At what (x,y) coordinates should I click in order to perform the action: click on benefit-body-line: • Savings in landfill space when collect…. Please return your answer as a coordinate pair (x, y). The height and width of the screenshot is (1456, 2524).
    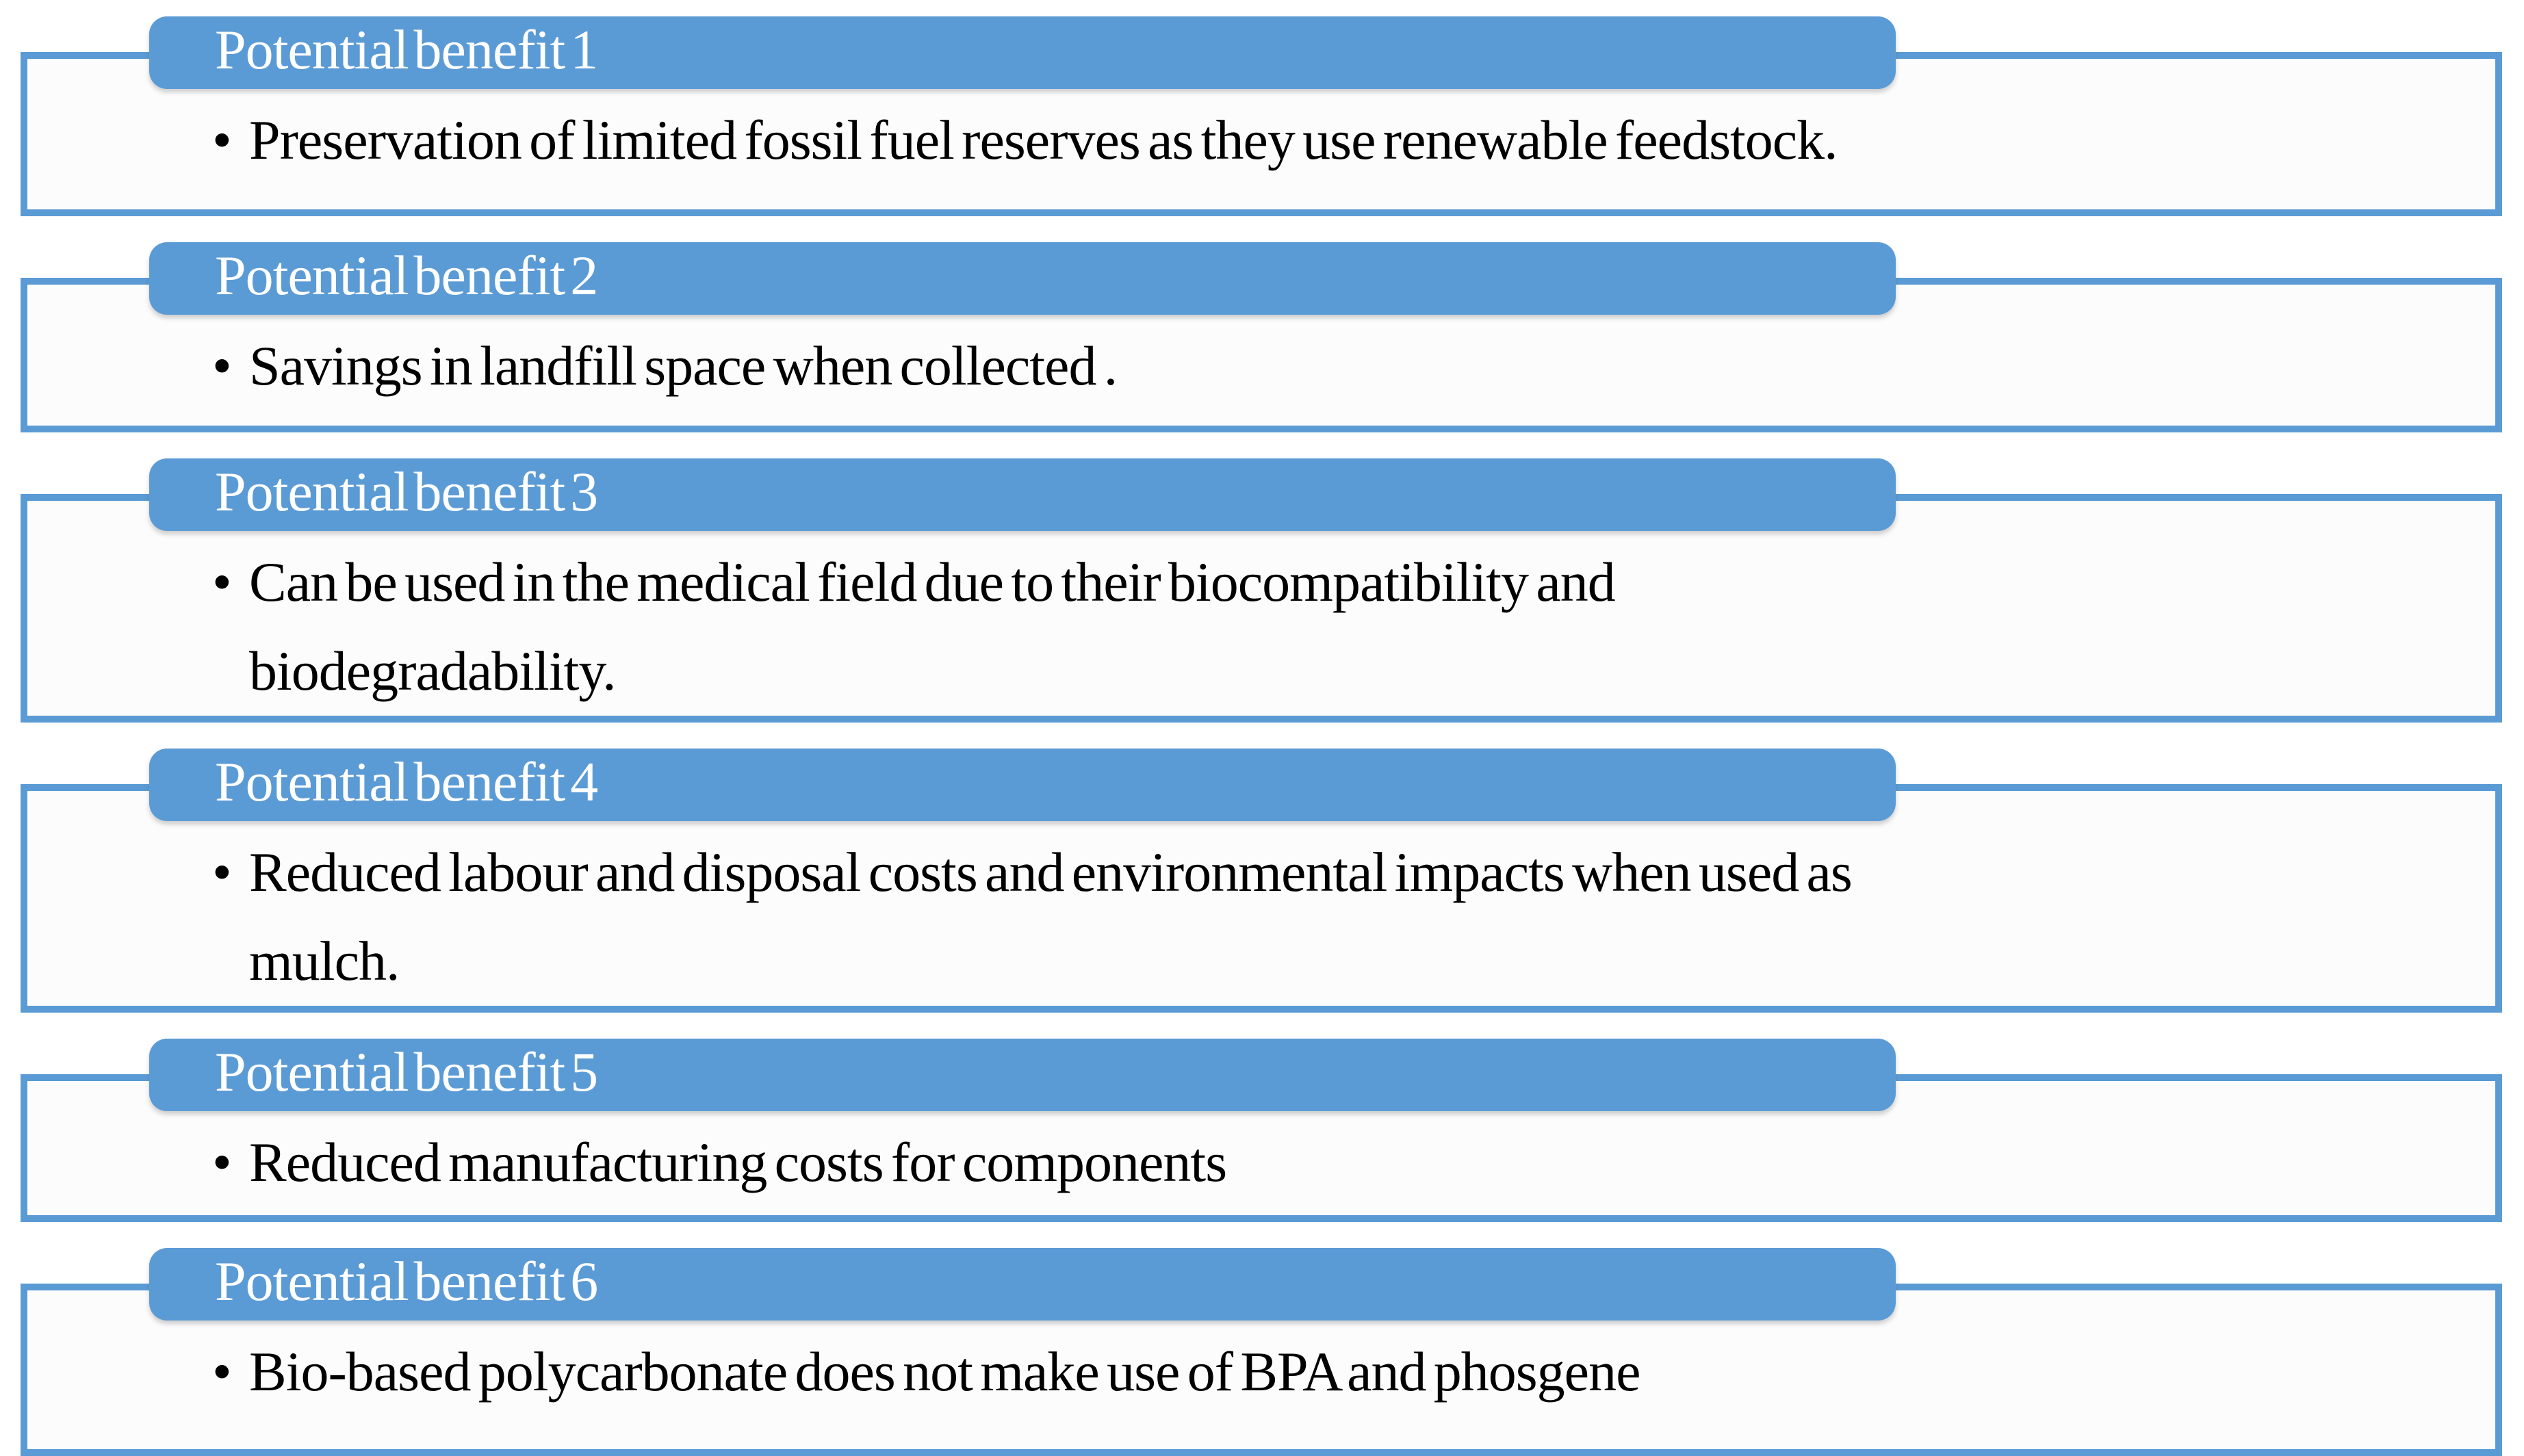
    Looking at the image, I should click on (1333, 366).